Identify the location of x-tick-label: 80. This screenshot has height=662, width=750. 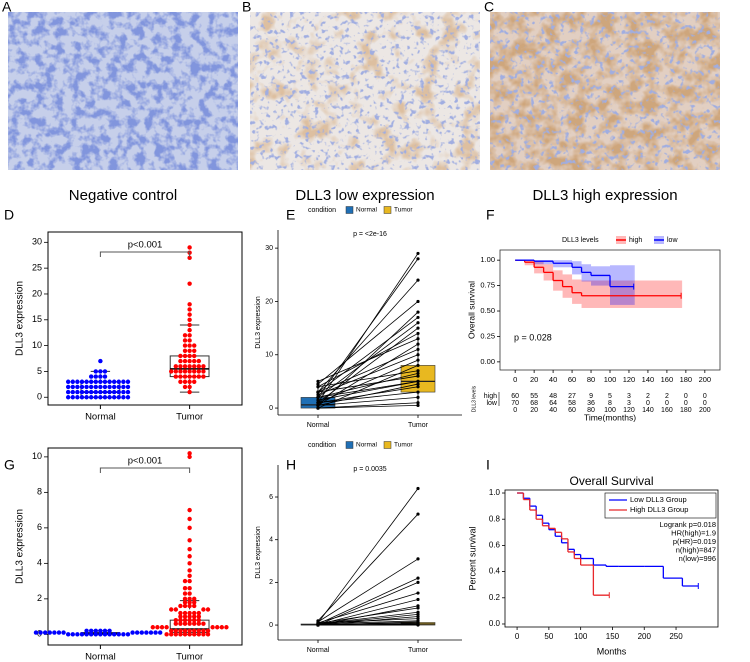
(591, 410).